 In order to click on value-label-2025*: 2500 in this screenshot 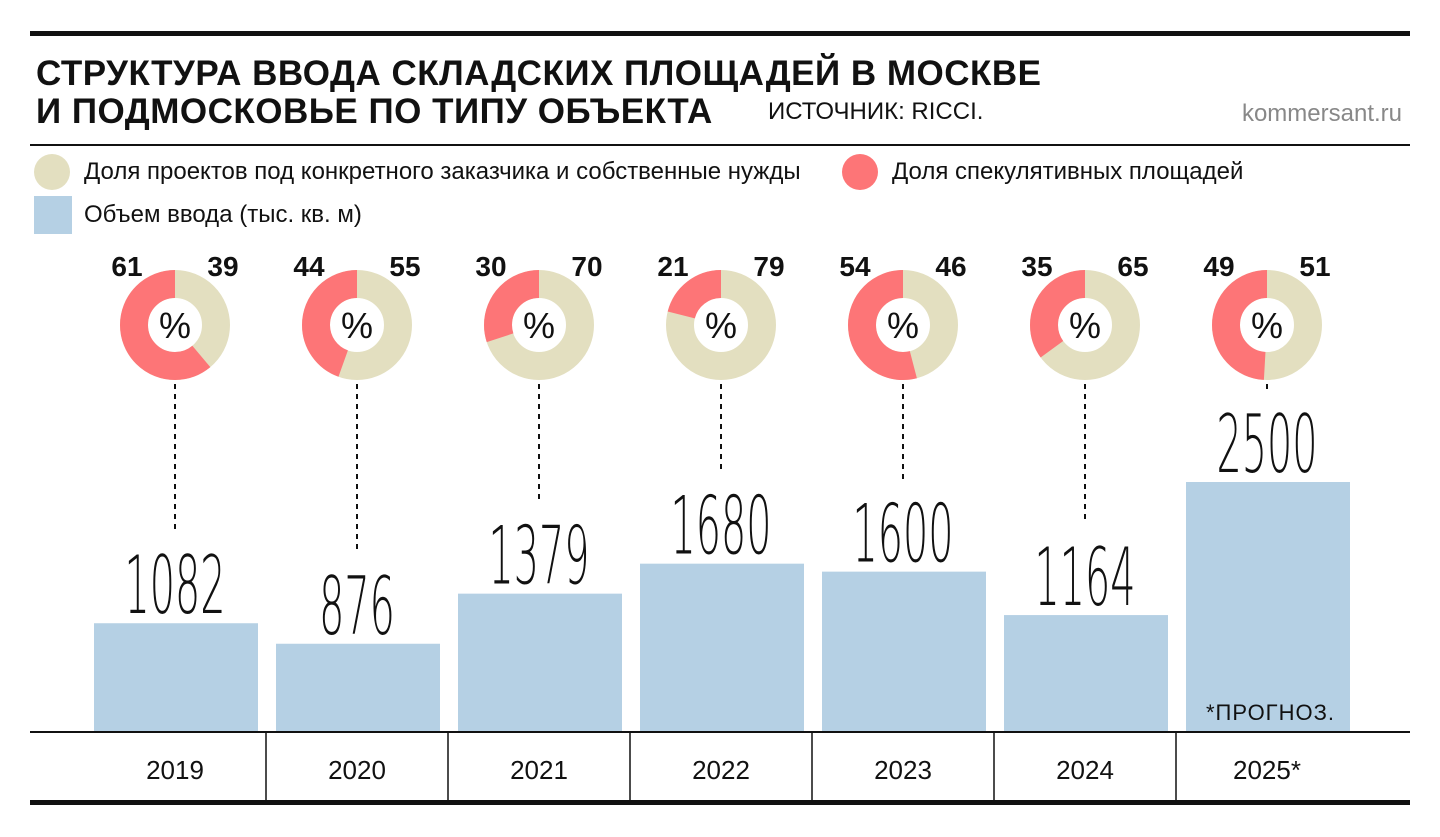, I will do `click(1267, 444)`.